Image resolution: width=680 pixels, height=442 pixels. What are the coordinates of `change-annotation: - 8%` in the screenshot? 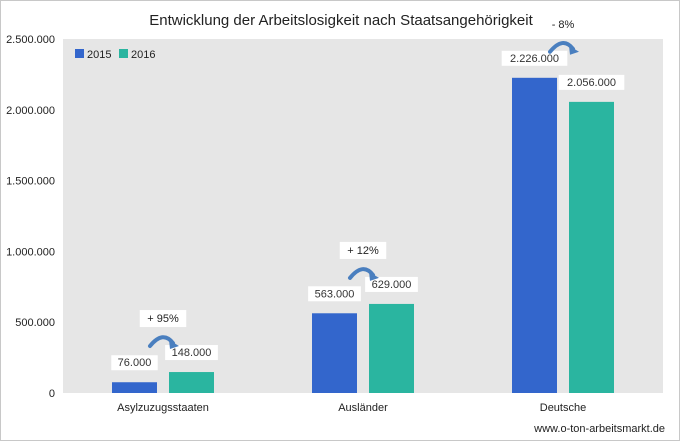 It's located at (563, 25).